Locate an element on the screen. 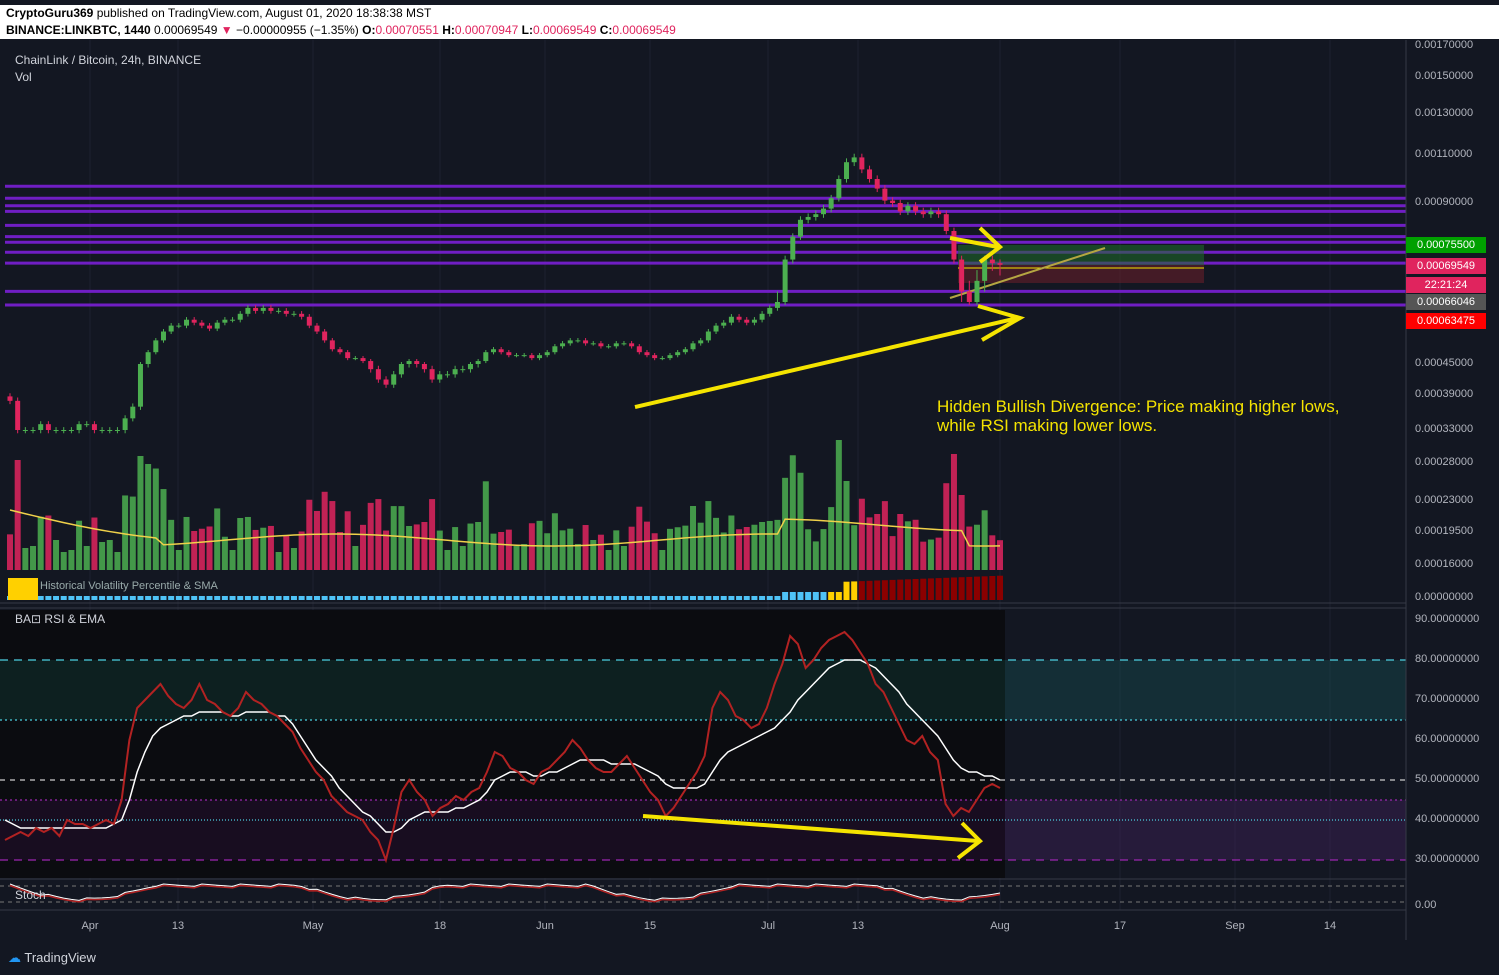 The image size is (1499, 975). stoch-k-line is located at coordinates (505, 892).